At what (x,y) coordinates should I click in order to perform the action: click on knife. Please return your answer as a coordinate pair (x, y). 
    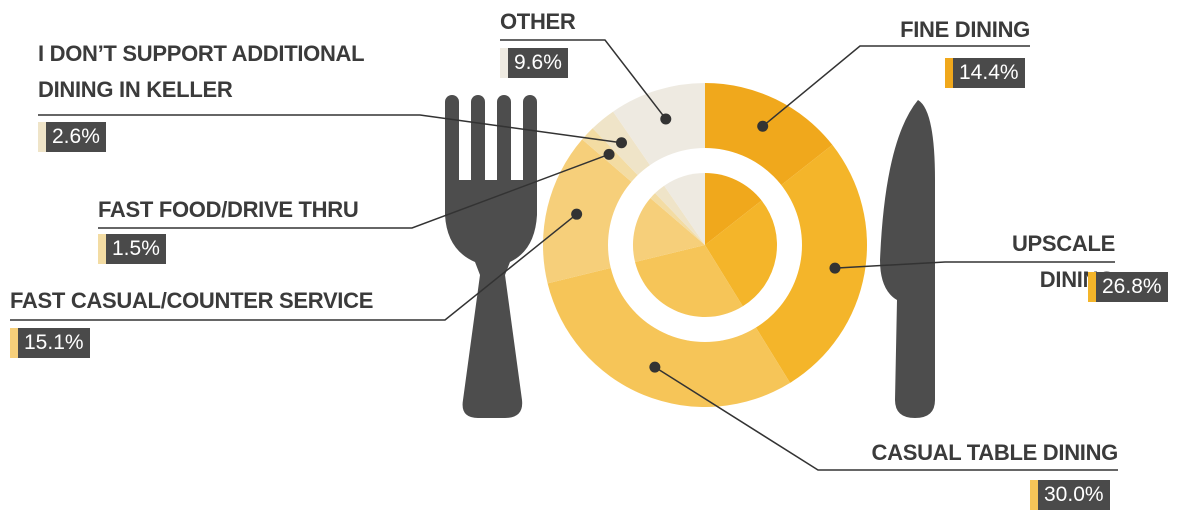
    Looking at the image, I should click on (907, 259).